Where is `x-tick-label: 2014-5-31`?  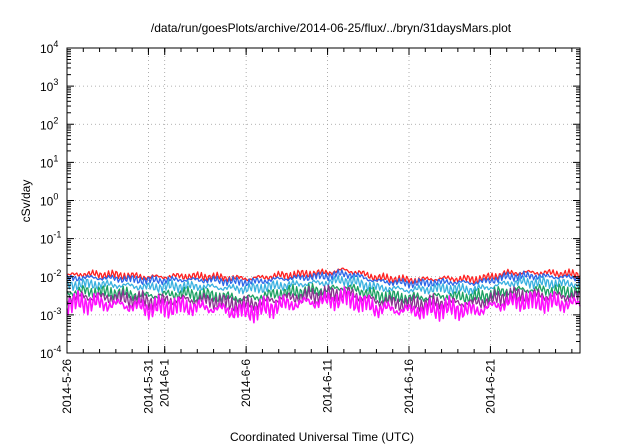 x-tick-label: 2014-5-31 is located at coordinates (148, 386).